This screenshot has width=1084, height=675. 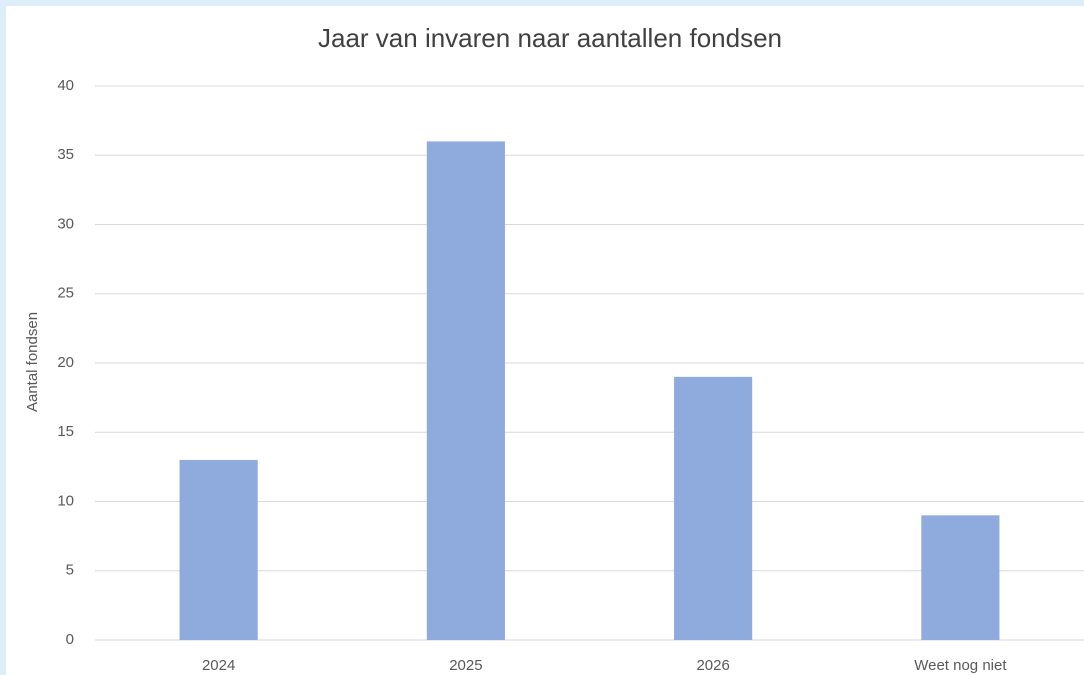 What do you see at coordinates (465, 665) in the screenshot?
I see `x-tick-label: 2025` at bounding box center [465, 665].